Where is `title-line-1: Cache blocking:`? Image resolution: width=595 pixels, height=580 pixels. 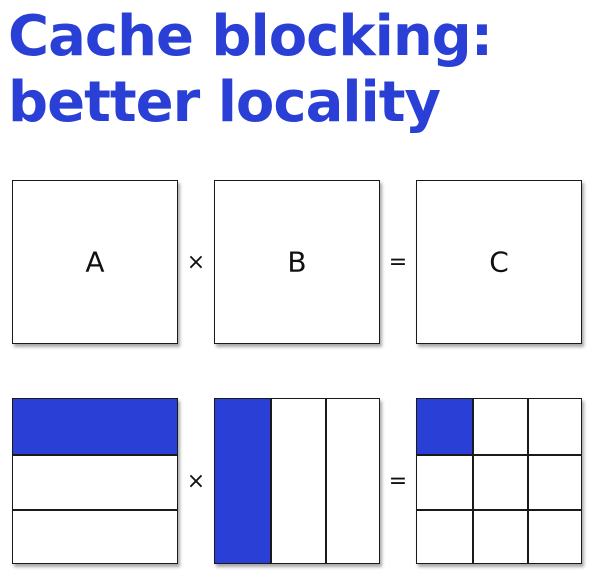
title-line-1: Cache blocking: is located at coordinates (250, 36).